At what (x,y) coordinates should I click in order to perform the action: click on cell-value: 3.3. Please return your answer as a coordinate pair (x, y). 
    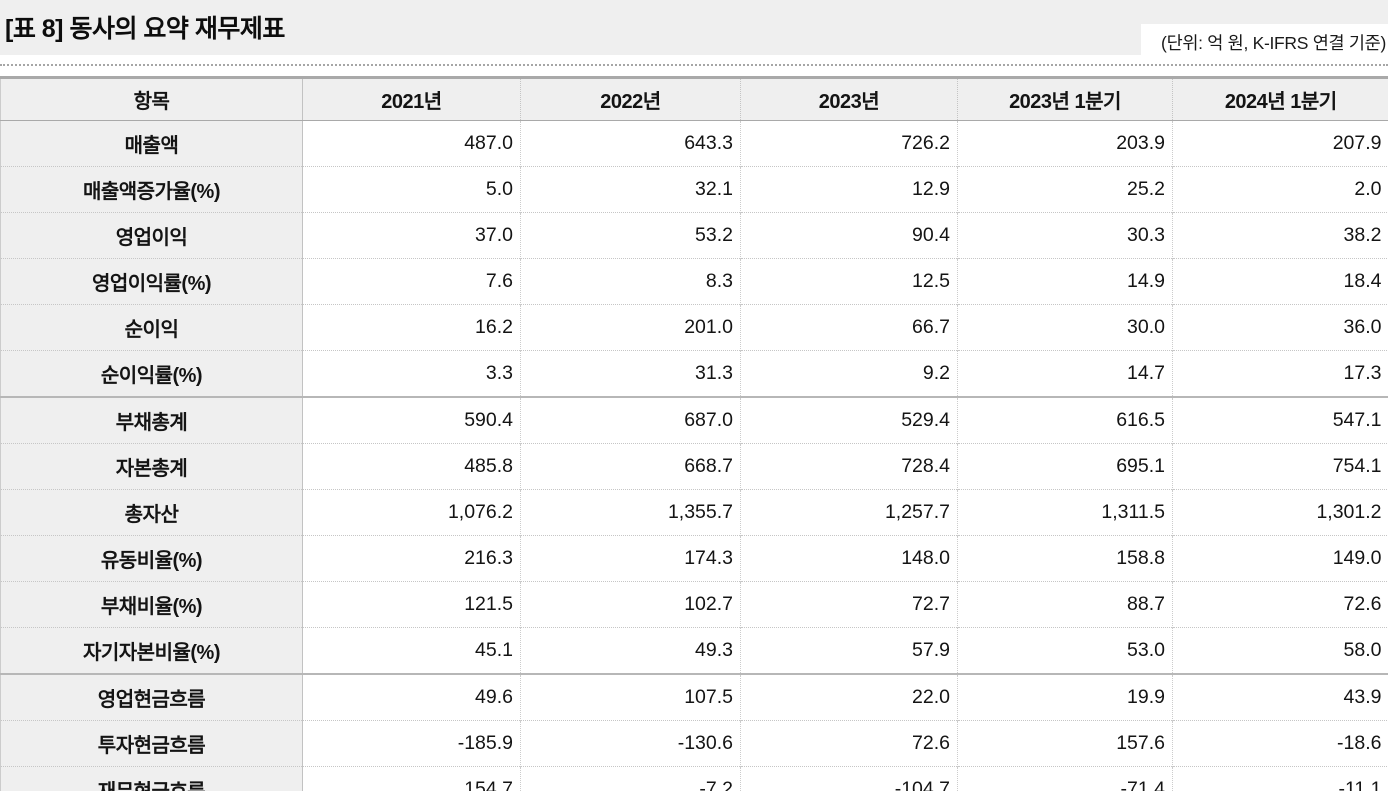
    Looking at the image, I should click on (411, 373).